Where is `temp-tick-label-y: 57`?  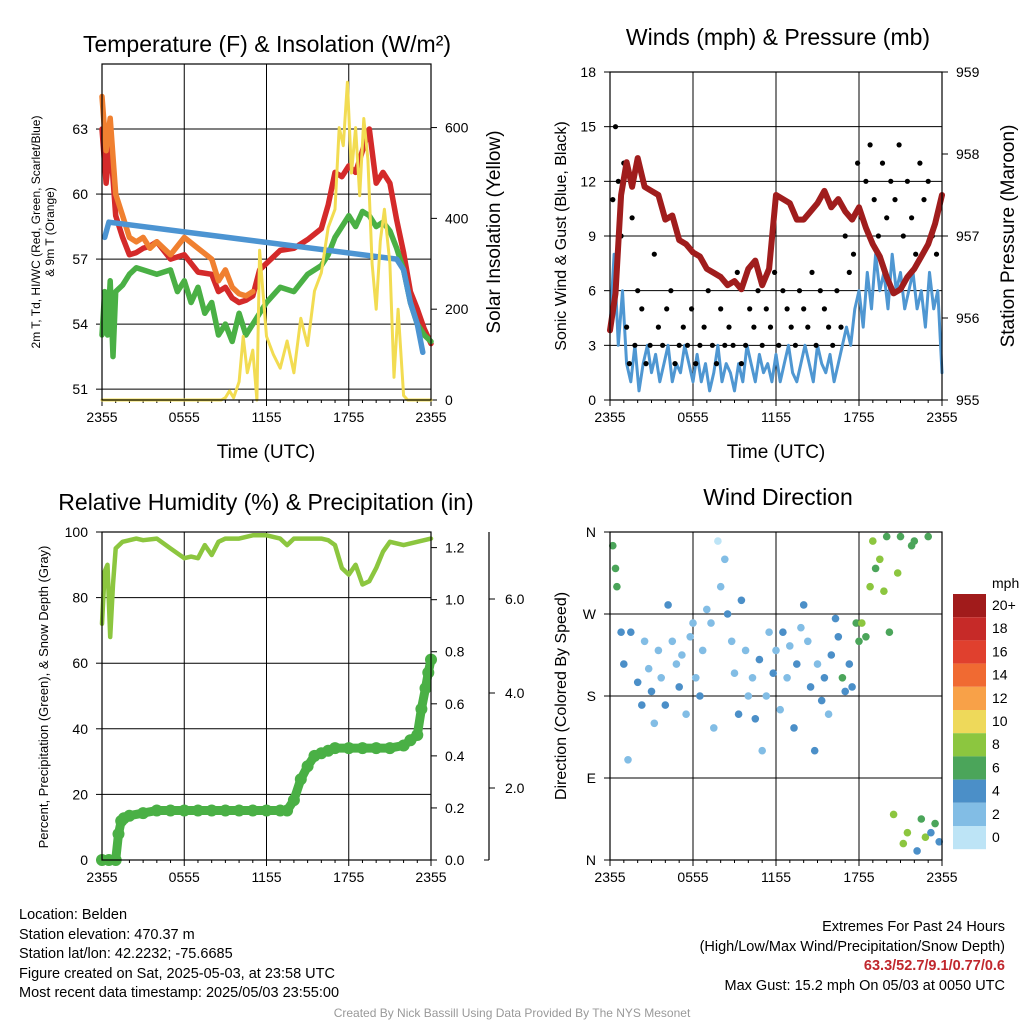
temp-tick-label-y: 57 is located at coordinates (80, 259).